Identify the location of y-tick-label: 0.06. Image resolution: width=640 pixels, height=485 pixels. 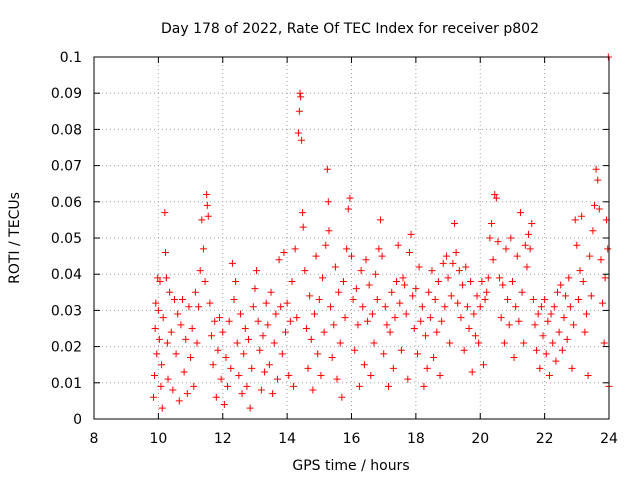
(66, 203).